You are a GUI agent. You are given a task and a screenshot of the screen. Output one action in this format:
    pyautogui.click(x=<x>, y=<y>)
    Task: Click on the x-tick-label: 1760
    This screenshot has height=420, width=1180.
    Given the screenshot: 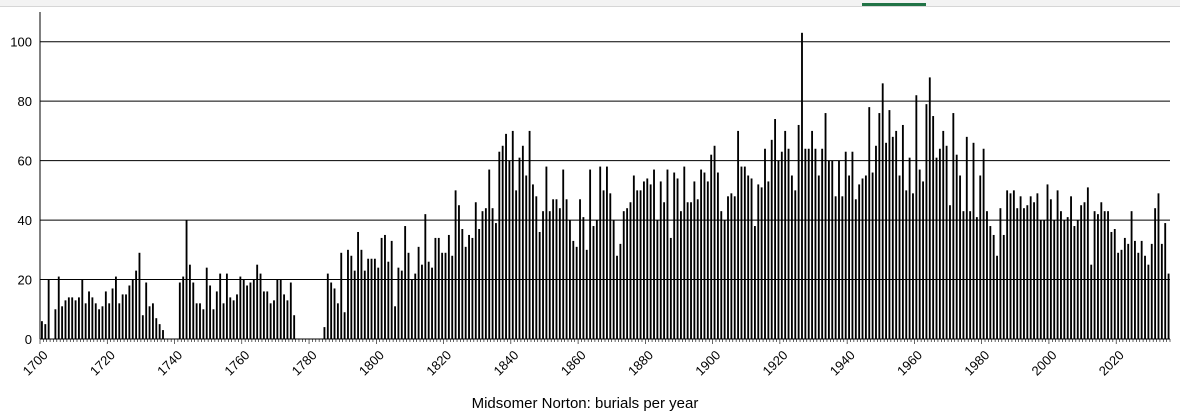 What is the action you would take?
    pyautogui.click(x=236, y=362)
    